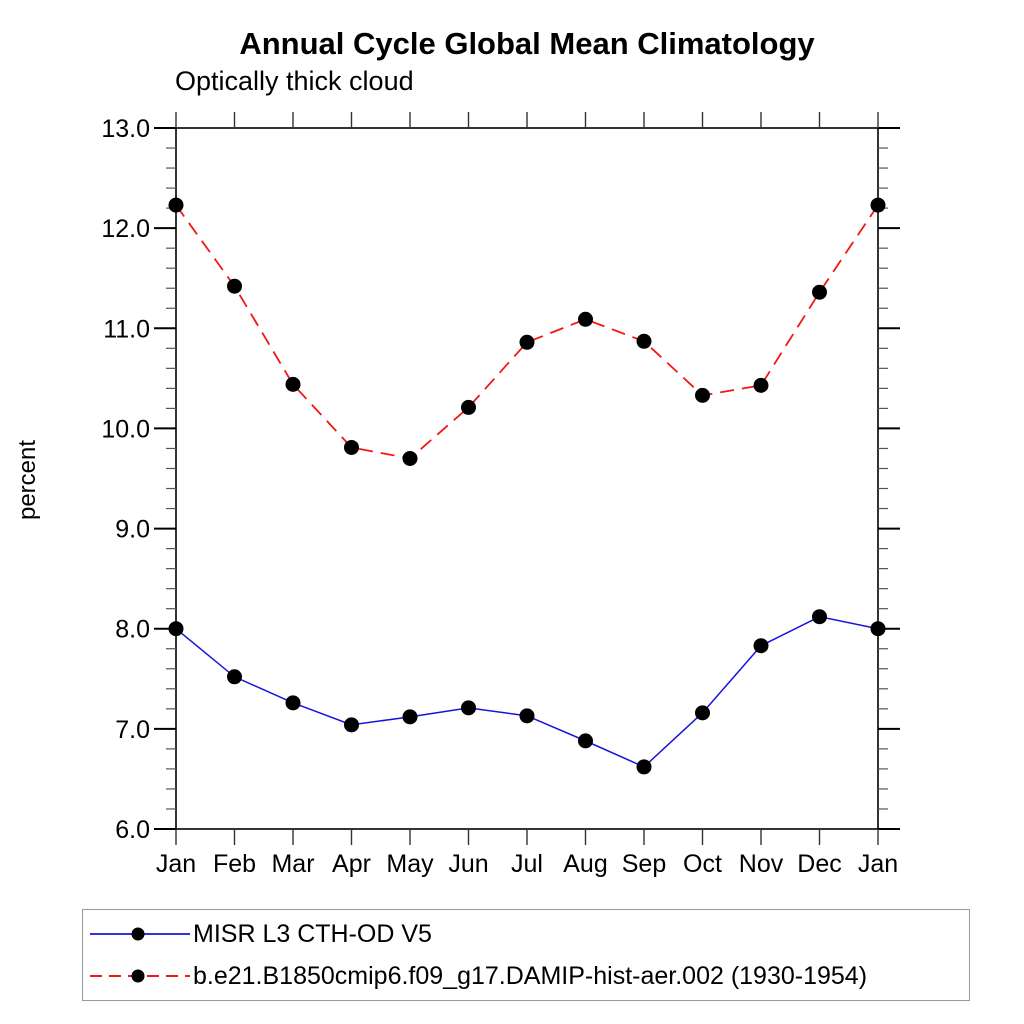  I want to click on x-tick-label: Sep, so click(644, 864).